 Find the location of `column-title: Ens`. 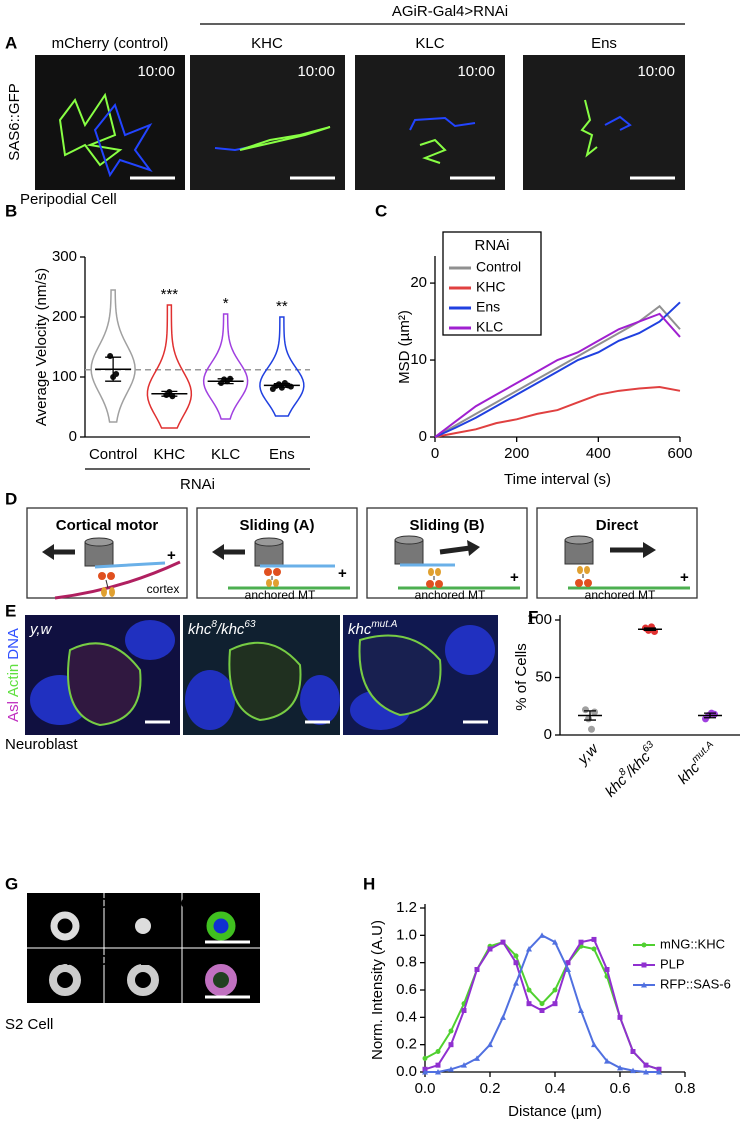

column-title: Ens is located at coordinates (604, 43).